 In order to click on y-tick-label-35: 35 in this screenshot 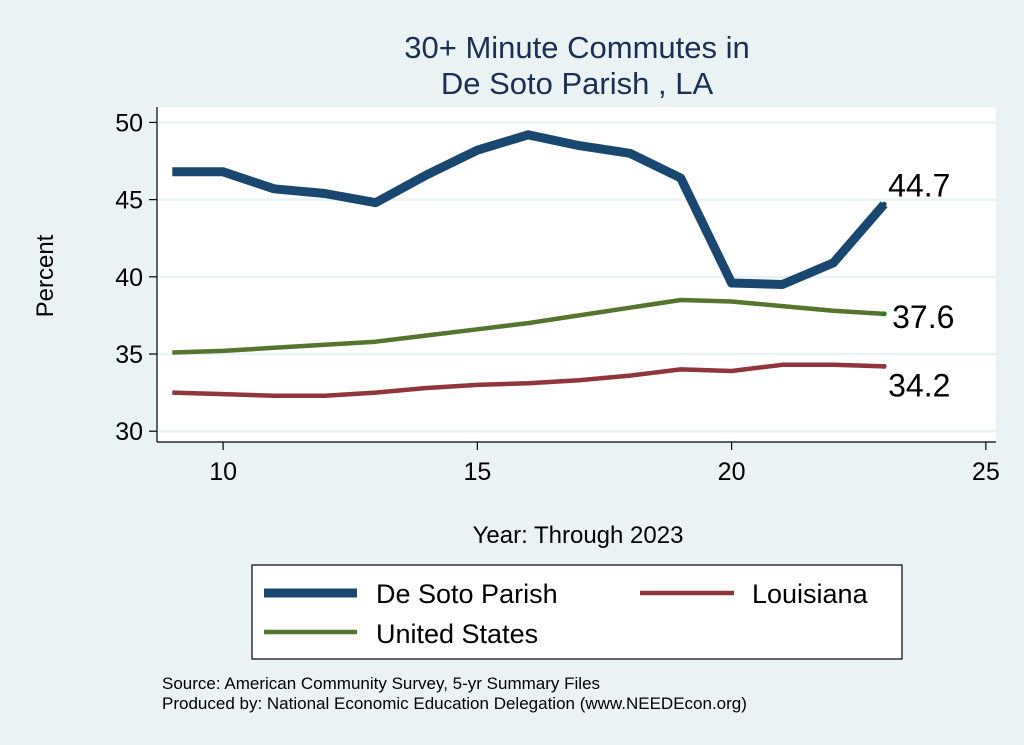, I will do `click(129, 355)`.